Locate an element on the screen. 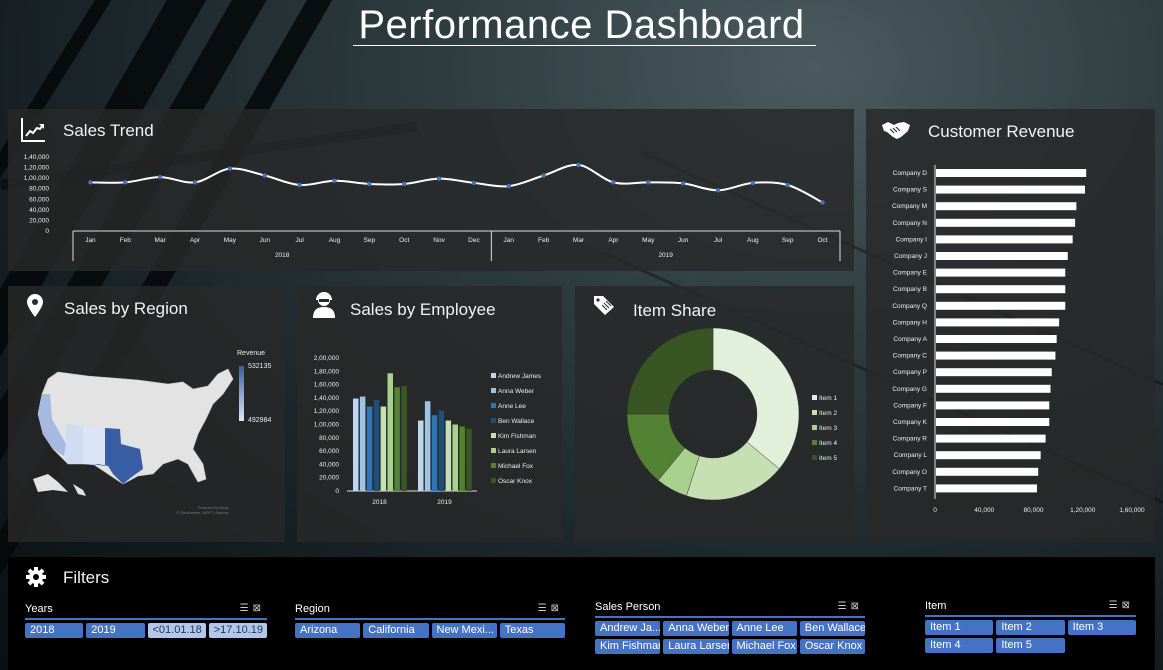 This screenshot has width=1163, height=670. legend-label: Item 3 is located at coordinates (828, 428).